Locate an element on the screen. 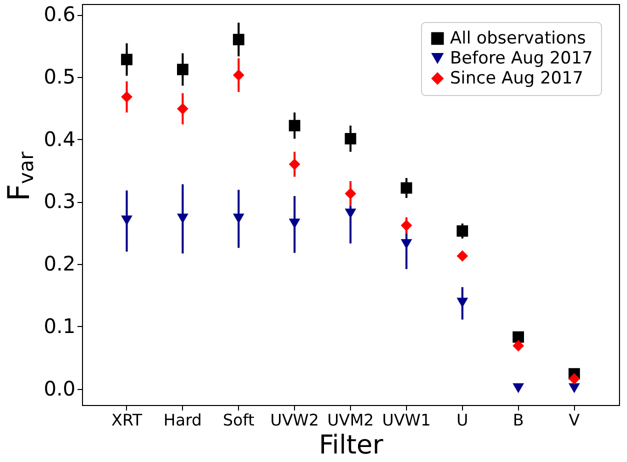 This screenshot has height=462, width=627. legend-label: All observations is located at coordinates (518, 38).